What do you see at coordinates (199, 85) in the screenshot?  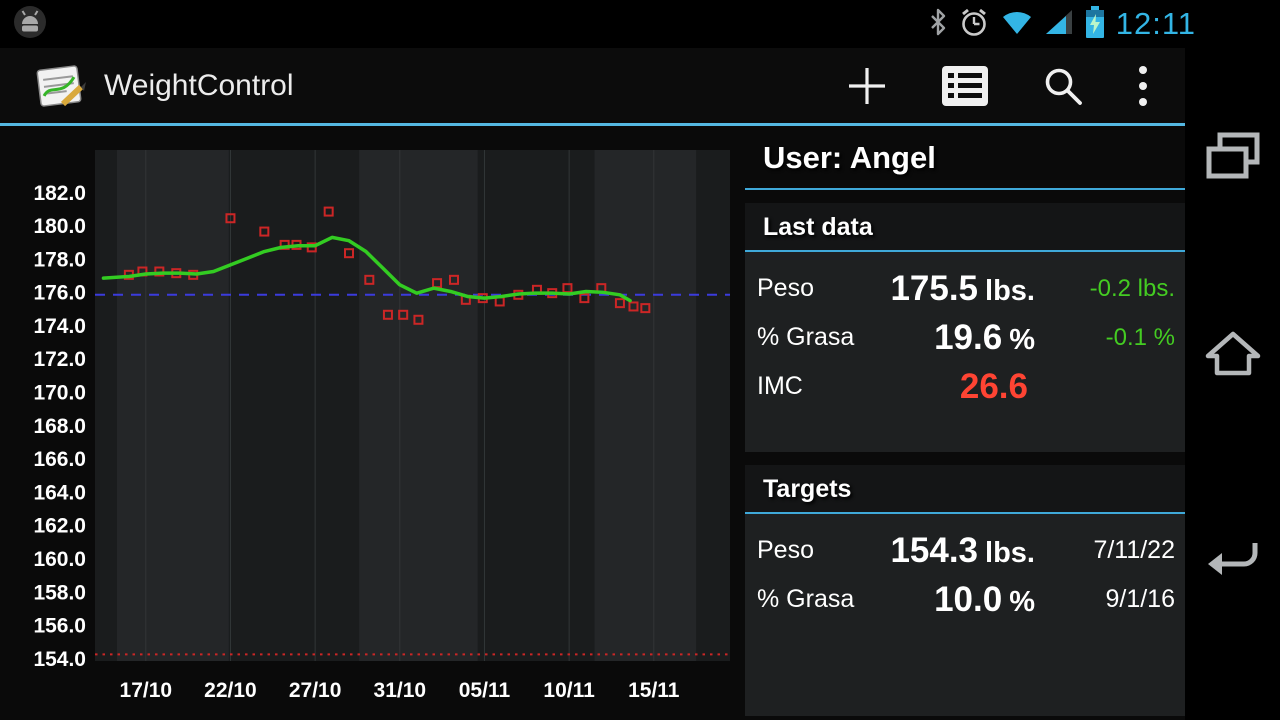 I see `app-title: WeightControl` at bounding box center [199, 85].